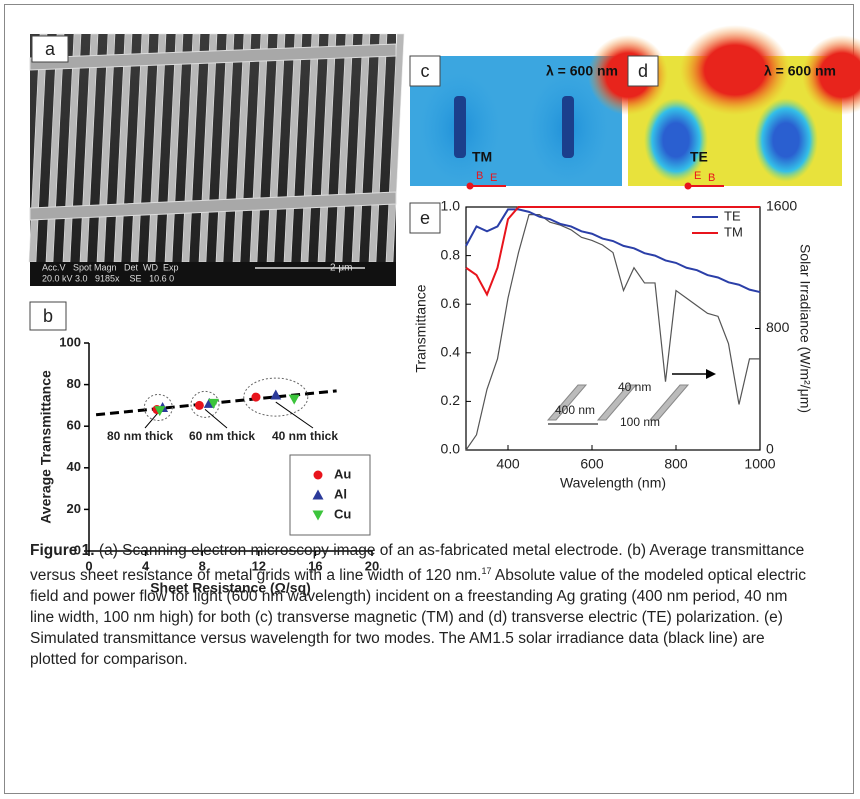 Image resolution: width=860 pixels, height=799 pixels. I want to click on y2-tick-label: 1600, so click(781, 206).